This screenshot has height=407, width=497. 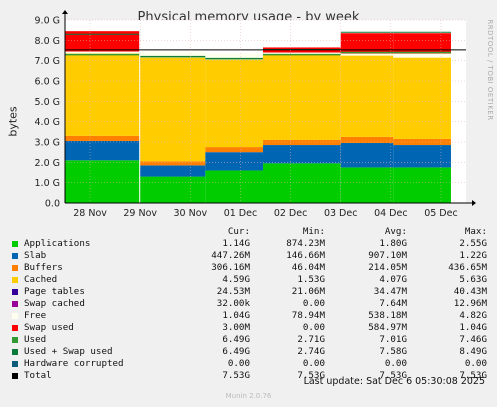 What do you see at coordinates (473, 339) in the screenshot?
I see `legend-max-value: 7.46G` at bounding box center [473, 339].